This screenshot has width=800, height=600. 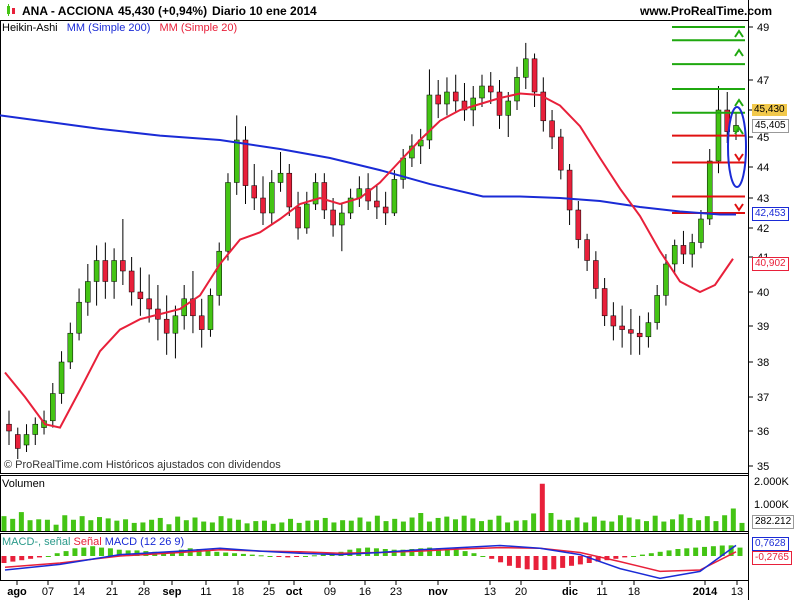 What do you see at coordinates (17, 592) in the screenshot?
I see `x-tick-label: ago` at bounding box center [17, 592].